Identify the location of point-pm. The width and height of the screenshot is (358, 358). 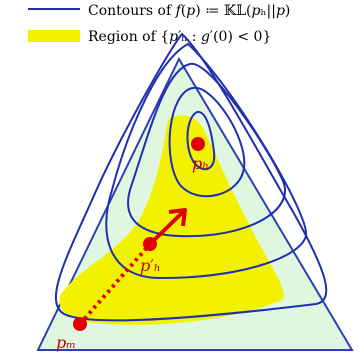
(80, 324).